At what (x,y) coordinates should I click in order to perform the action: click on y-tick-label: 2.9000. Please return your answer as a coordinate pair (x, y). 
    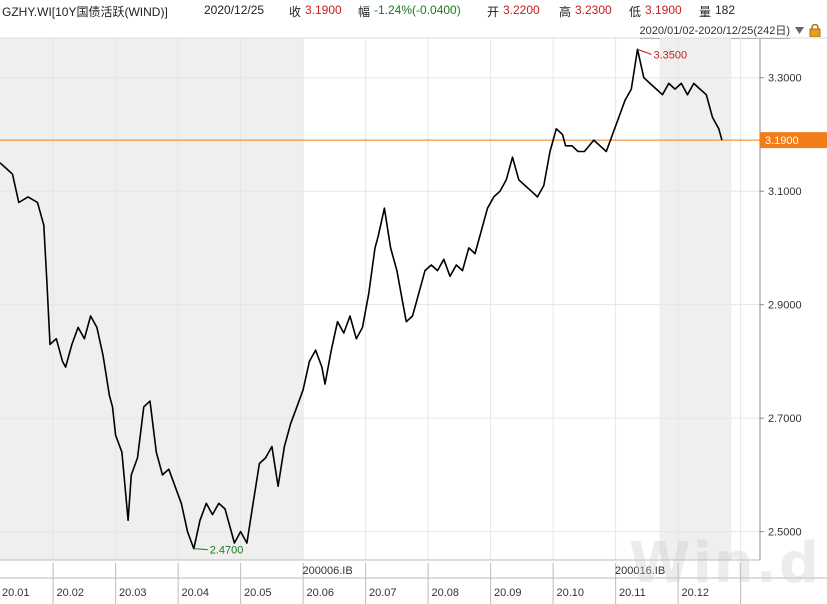
    Looking at the image, I should click on (785, 306).